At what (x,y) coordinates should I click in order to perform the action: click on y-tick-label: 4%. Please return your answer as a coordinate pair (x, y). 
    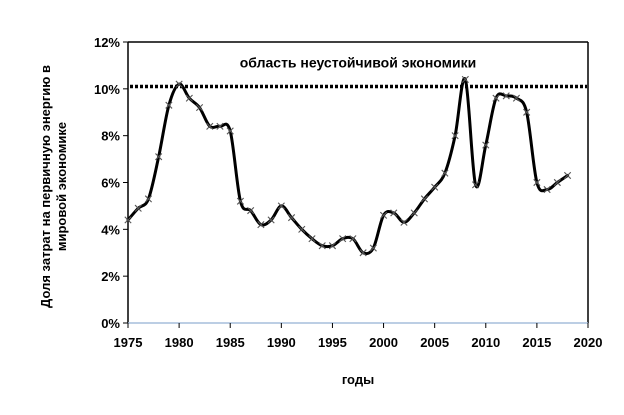
    Looking at the image, I should click on (110, 229).